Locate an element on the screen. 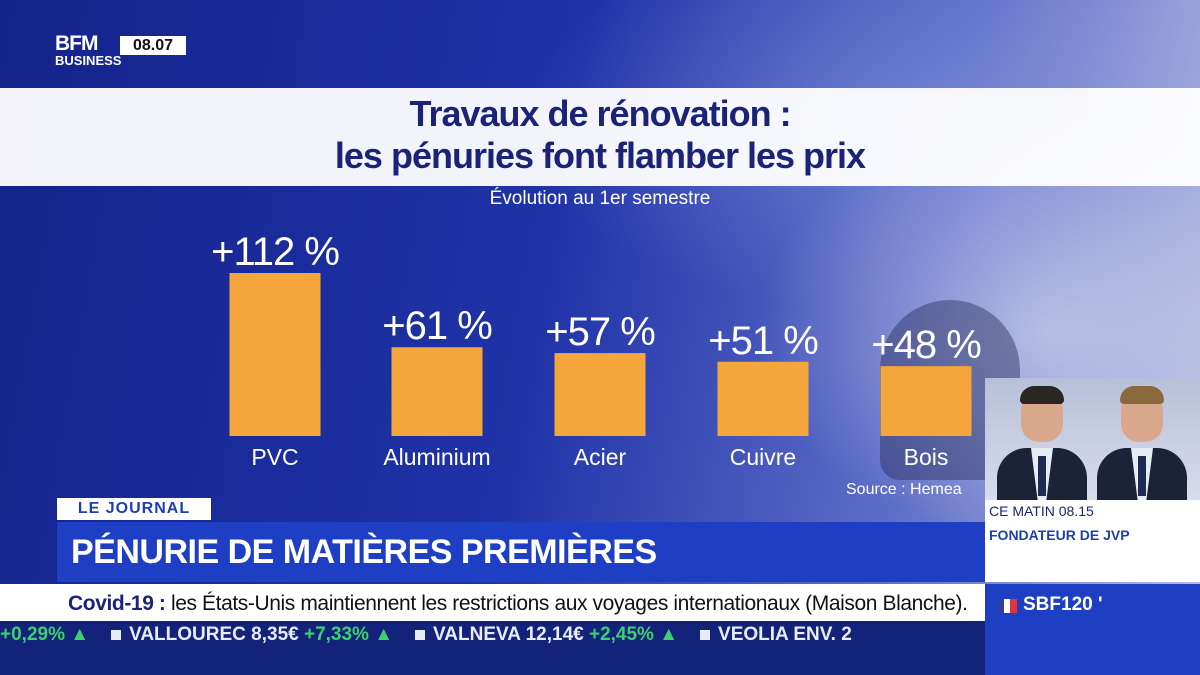  stock-name: VALLOUREC 8,35€ is located at coordinates (216, 634).